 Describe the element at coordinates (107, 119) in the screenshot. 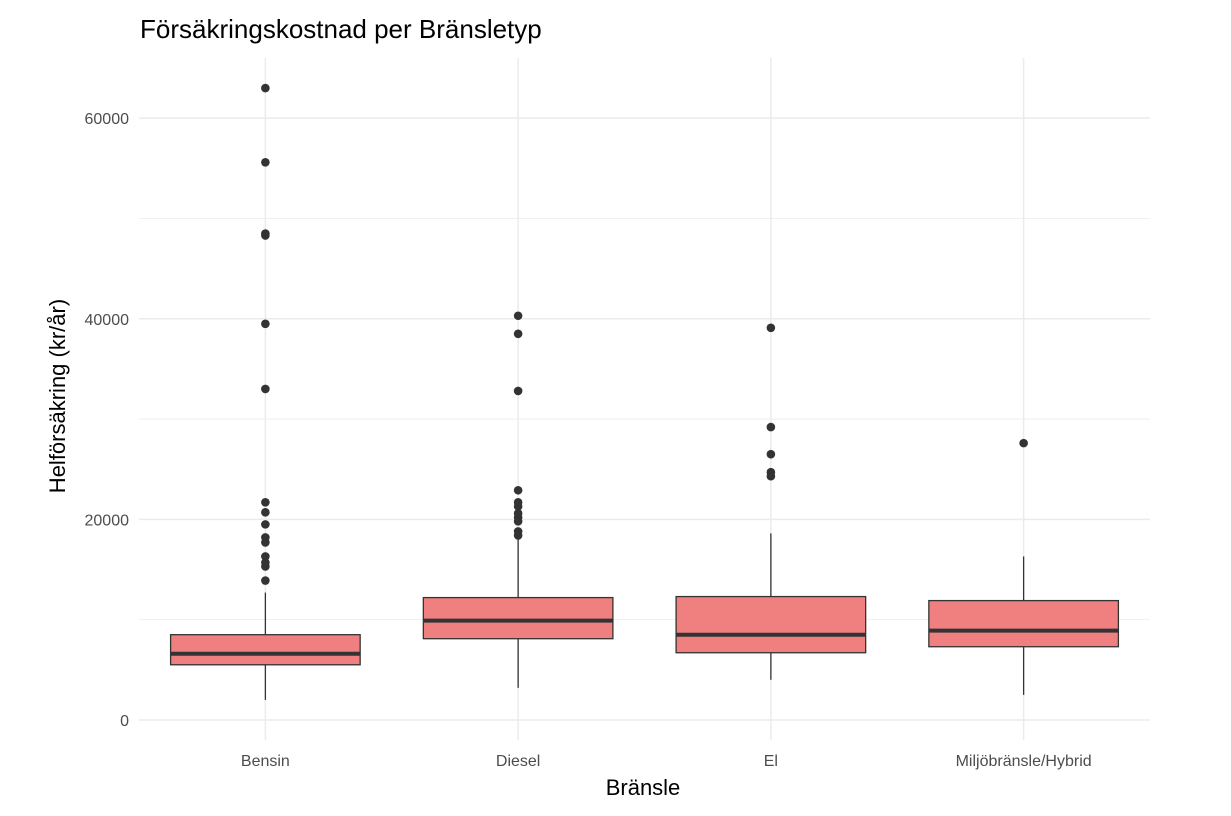

I see `y-tick-label: 60000` at that location.